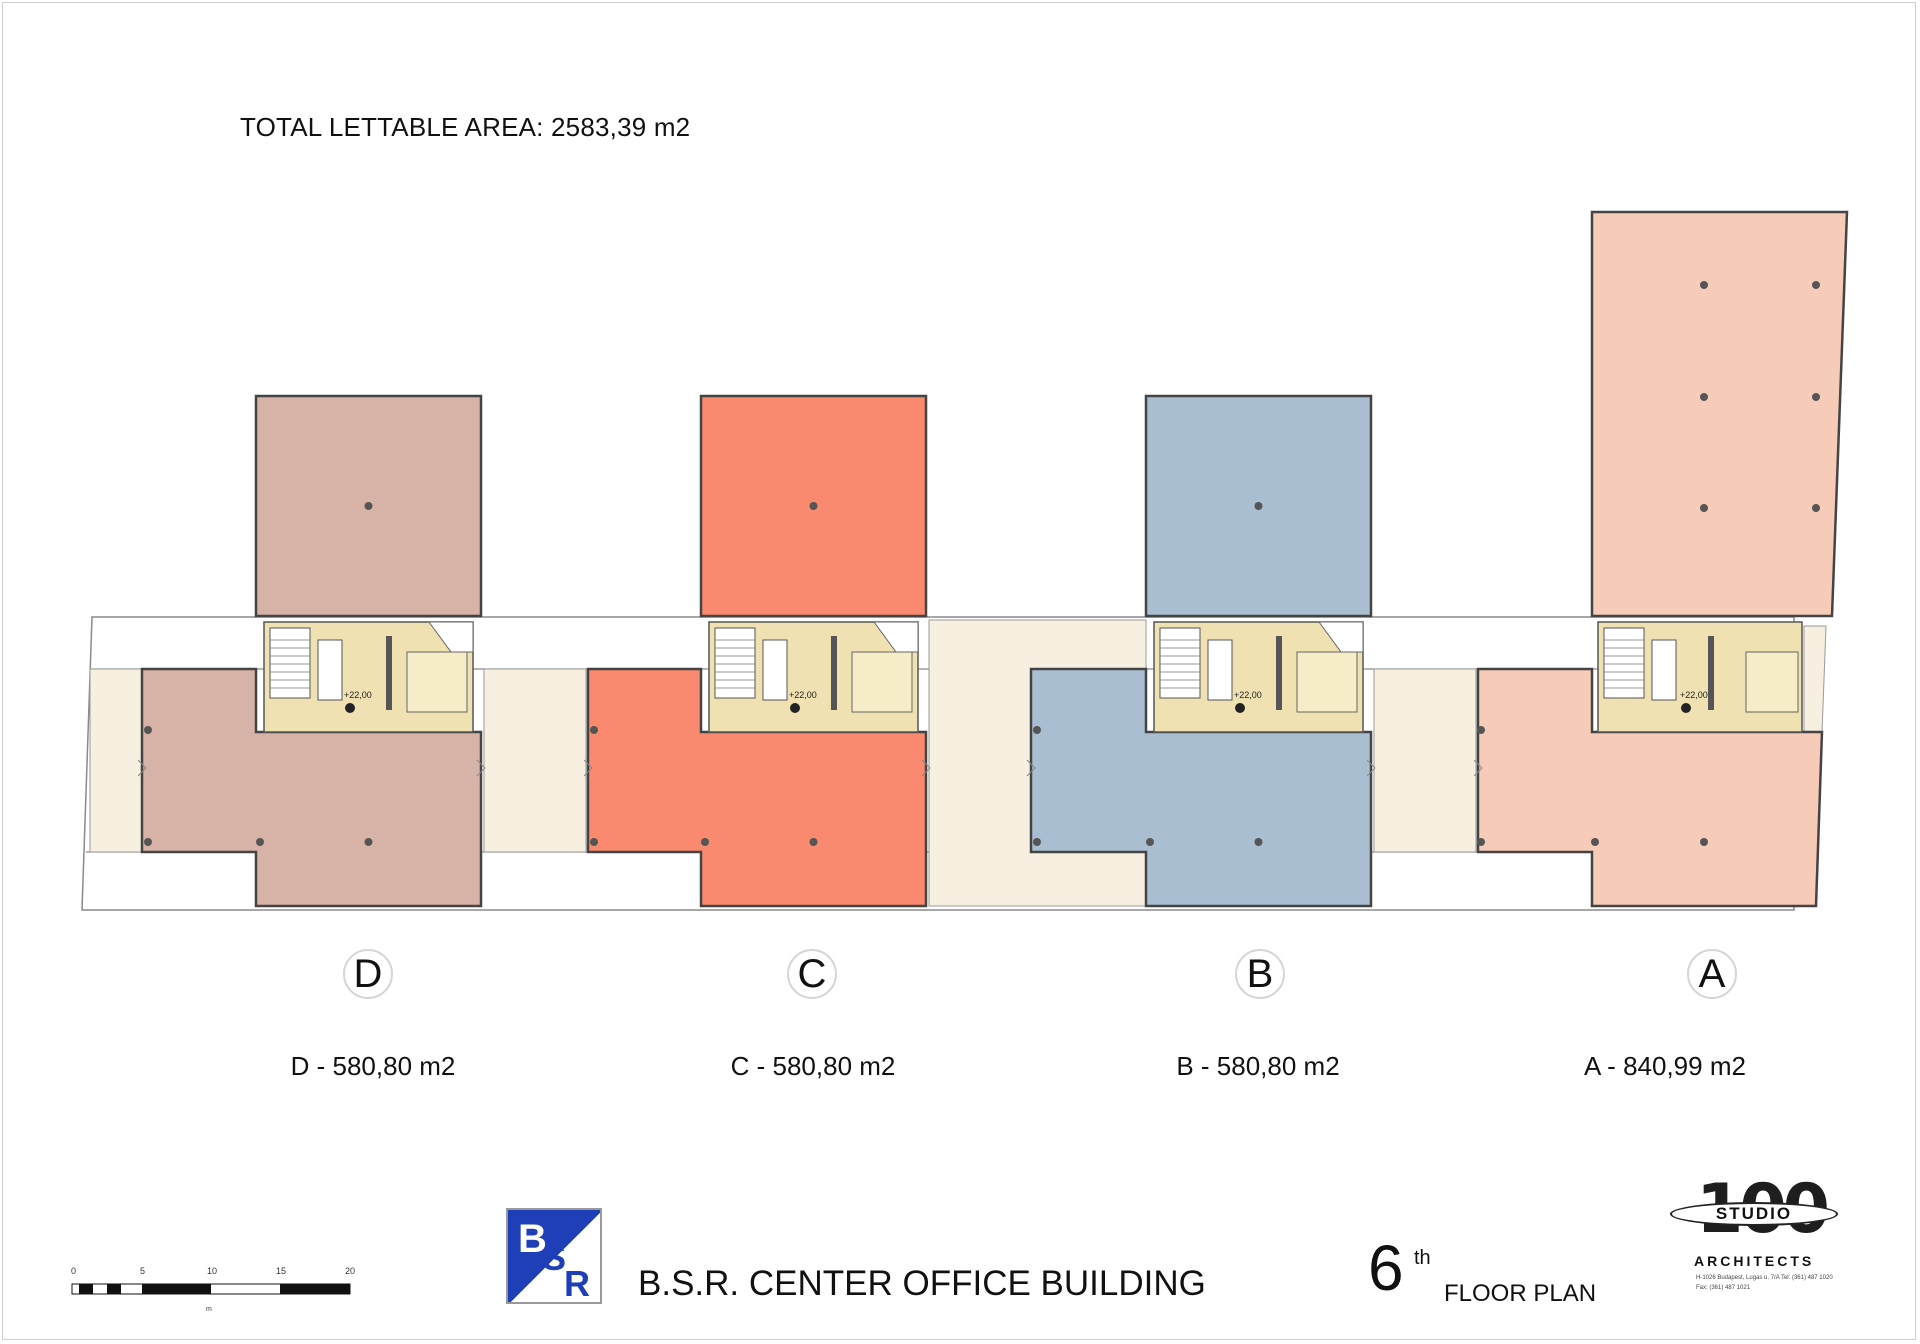 This screenshot has height=1344, width=1920. Describe the element at coordinates (350, 708) in the screenshot. I see `block-d-level-symbol` at that location.